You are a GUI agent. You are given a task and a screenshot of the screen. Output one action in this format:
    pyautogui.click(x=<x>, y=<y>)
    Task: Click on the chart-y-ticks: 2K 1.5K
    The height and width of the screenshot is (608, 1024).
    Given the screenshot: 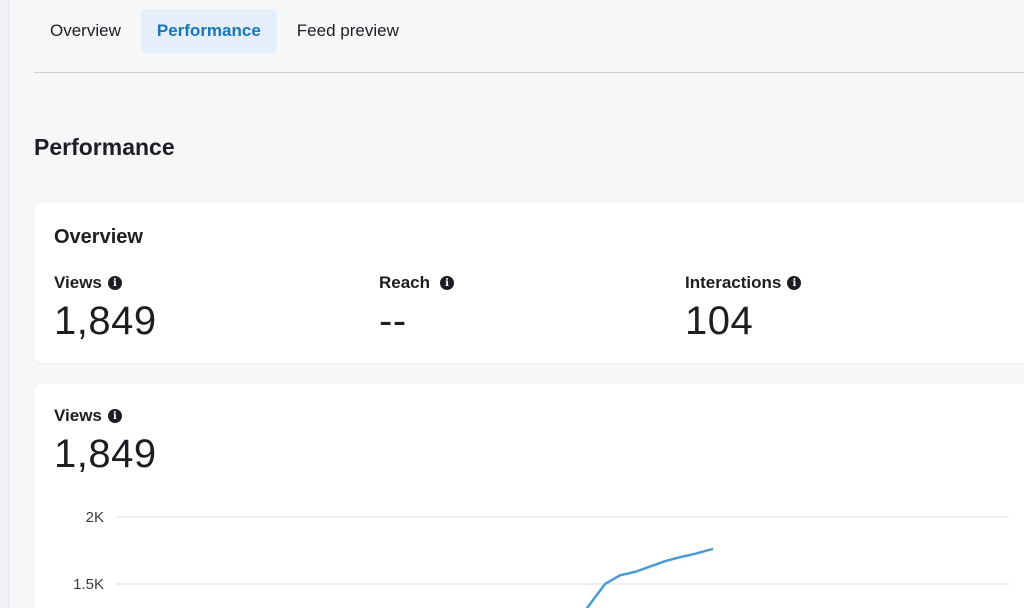 What is the action you would take?
    pyautogui.click(x=88, y=551)
    